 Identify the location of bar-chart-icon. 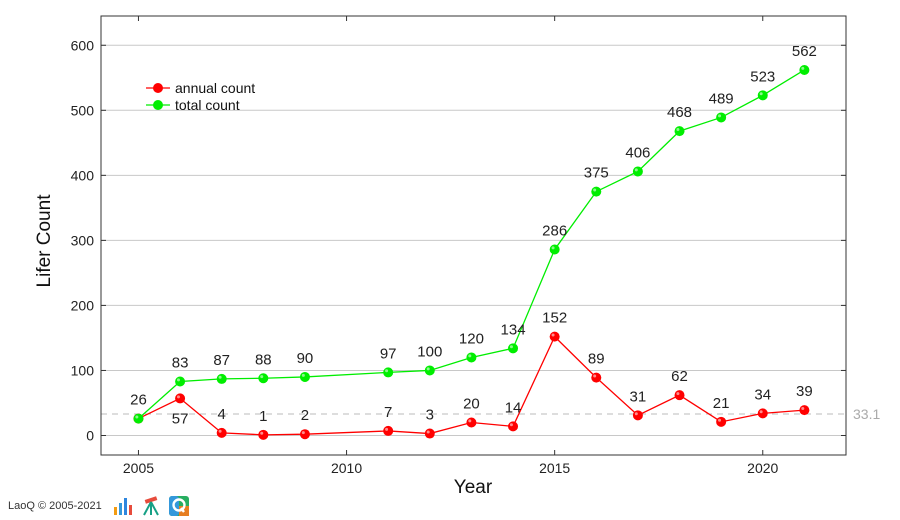
(123, 506).